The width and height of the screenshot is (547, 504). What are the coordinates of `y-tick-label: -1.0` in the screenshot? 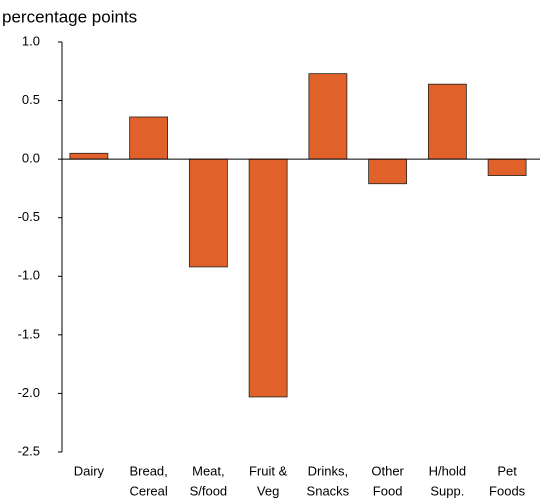 It's located at (29, 275).